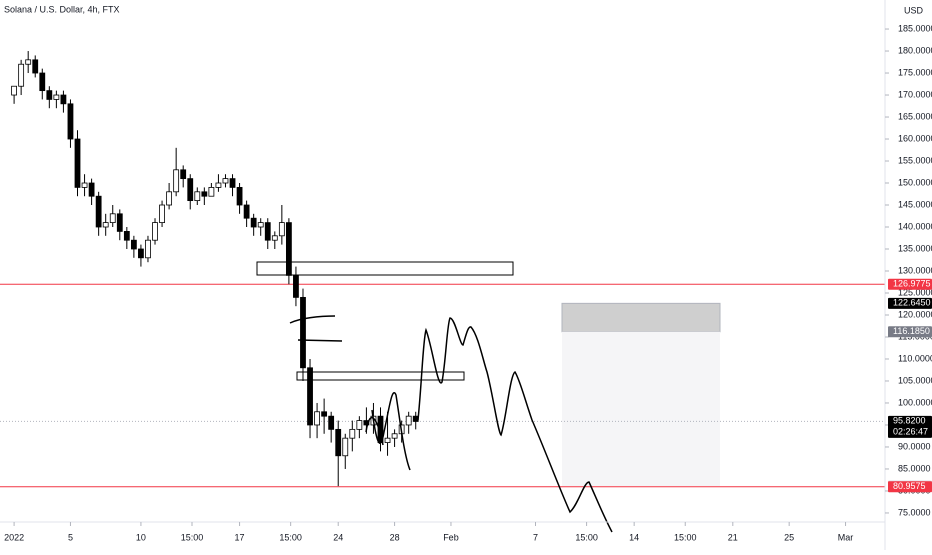  I want to click on position-zone, so click(641, 409).